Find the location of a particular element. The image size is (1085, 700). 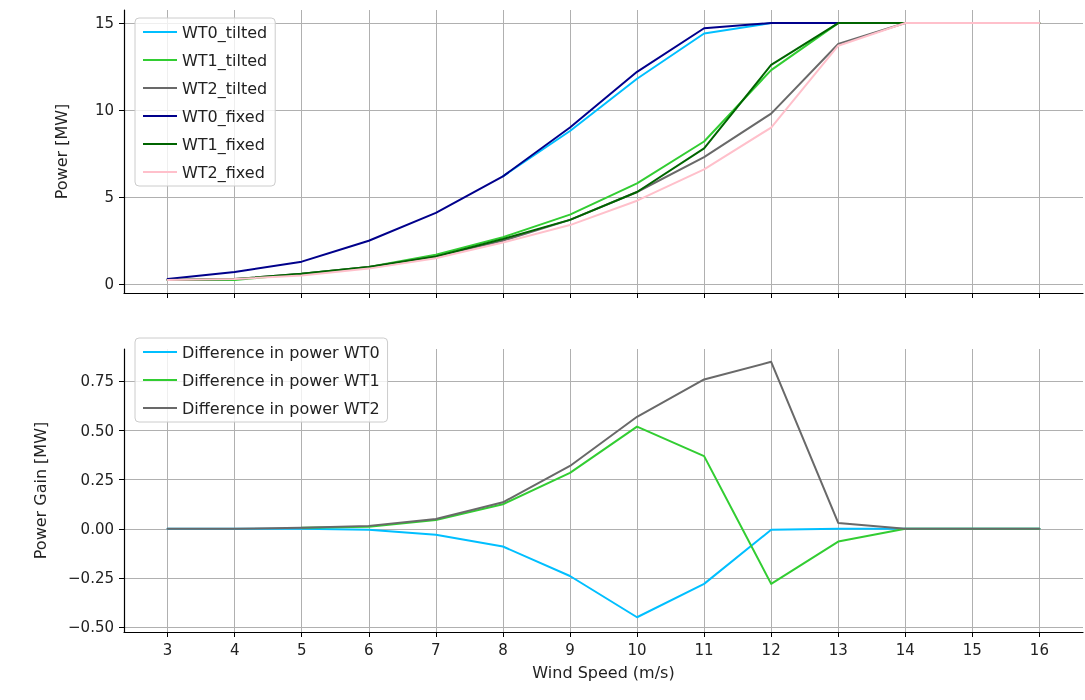

x-tick-label: 16 is located at coordinates (1039, 649).